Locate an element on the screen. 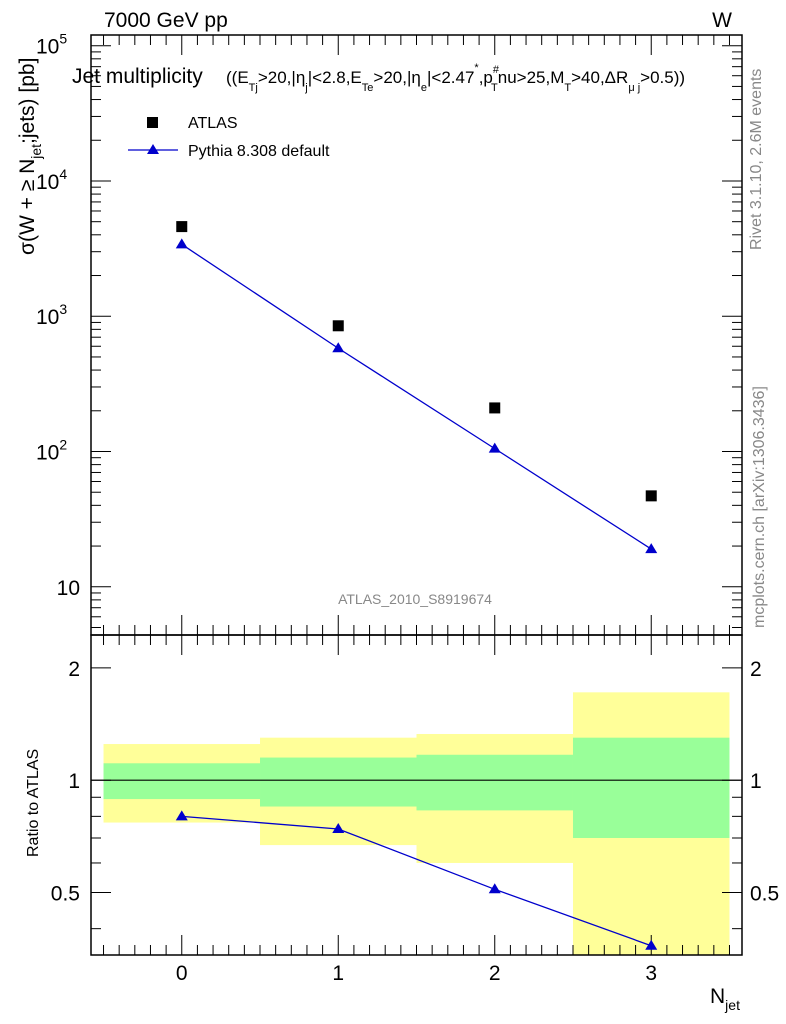 Image resolution: width=786 pixels, height=1024 pixels. xtick-label: 0 is located at coordinates (182, 973).